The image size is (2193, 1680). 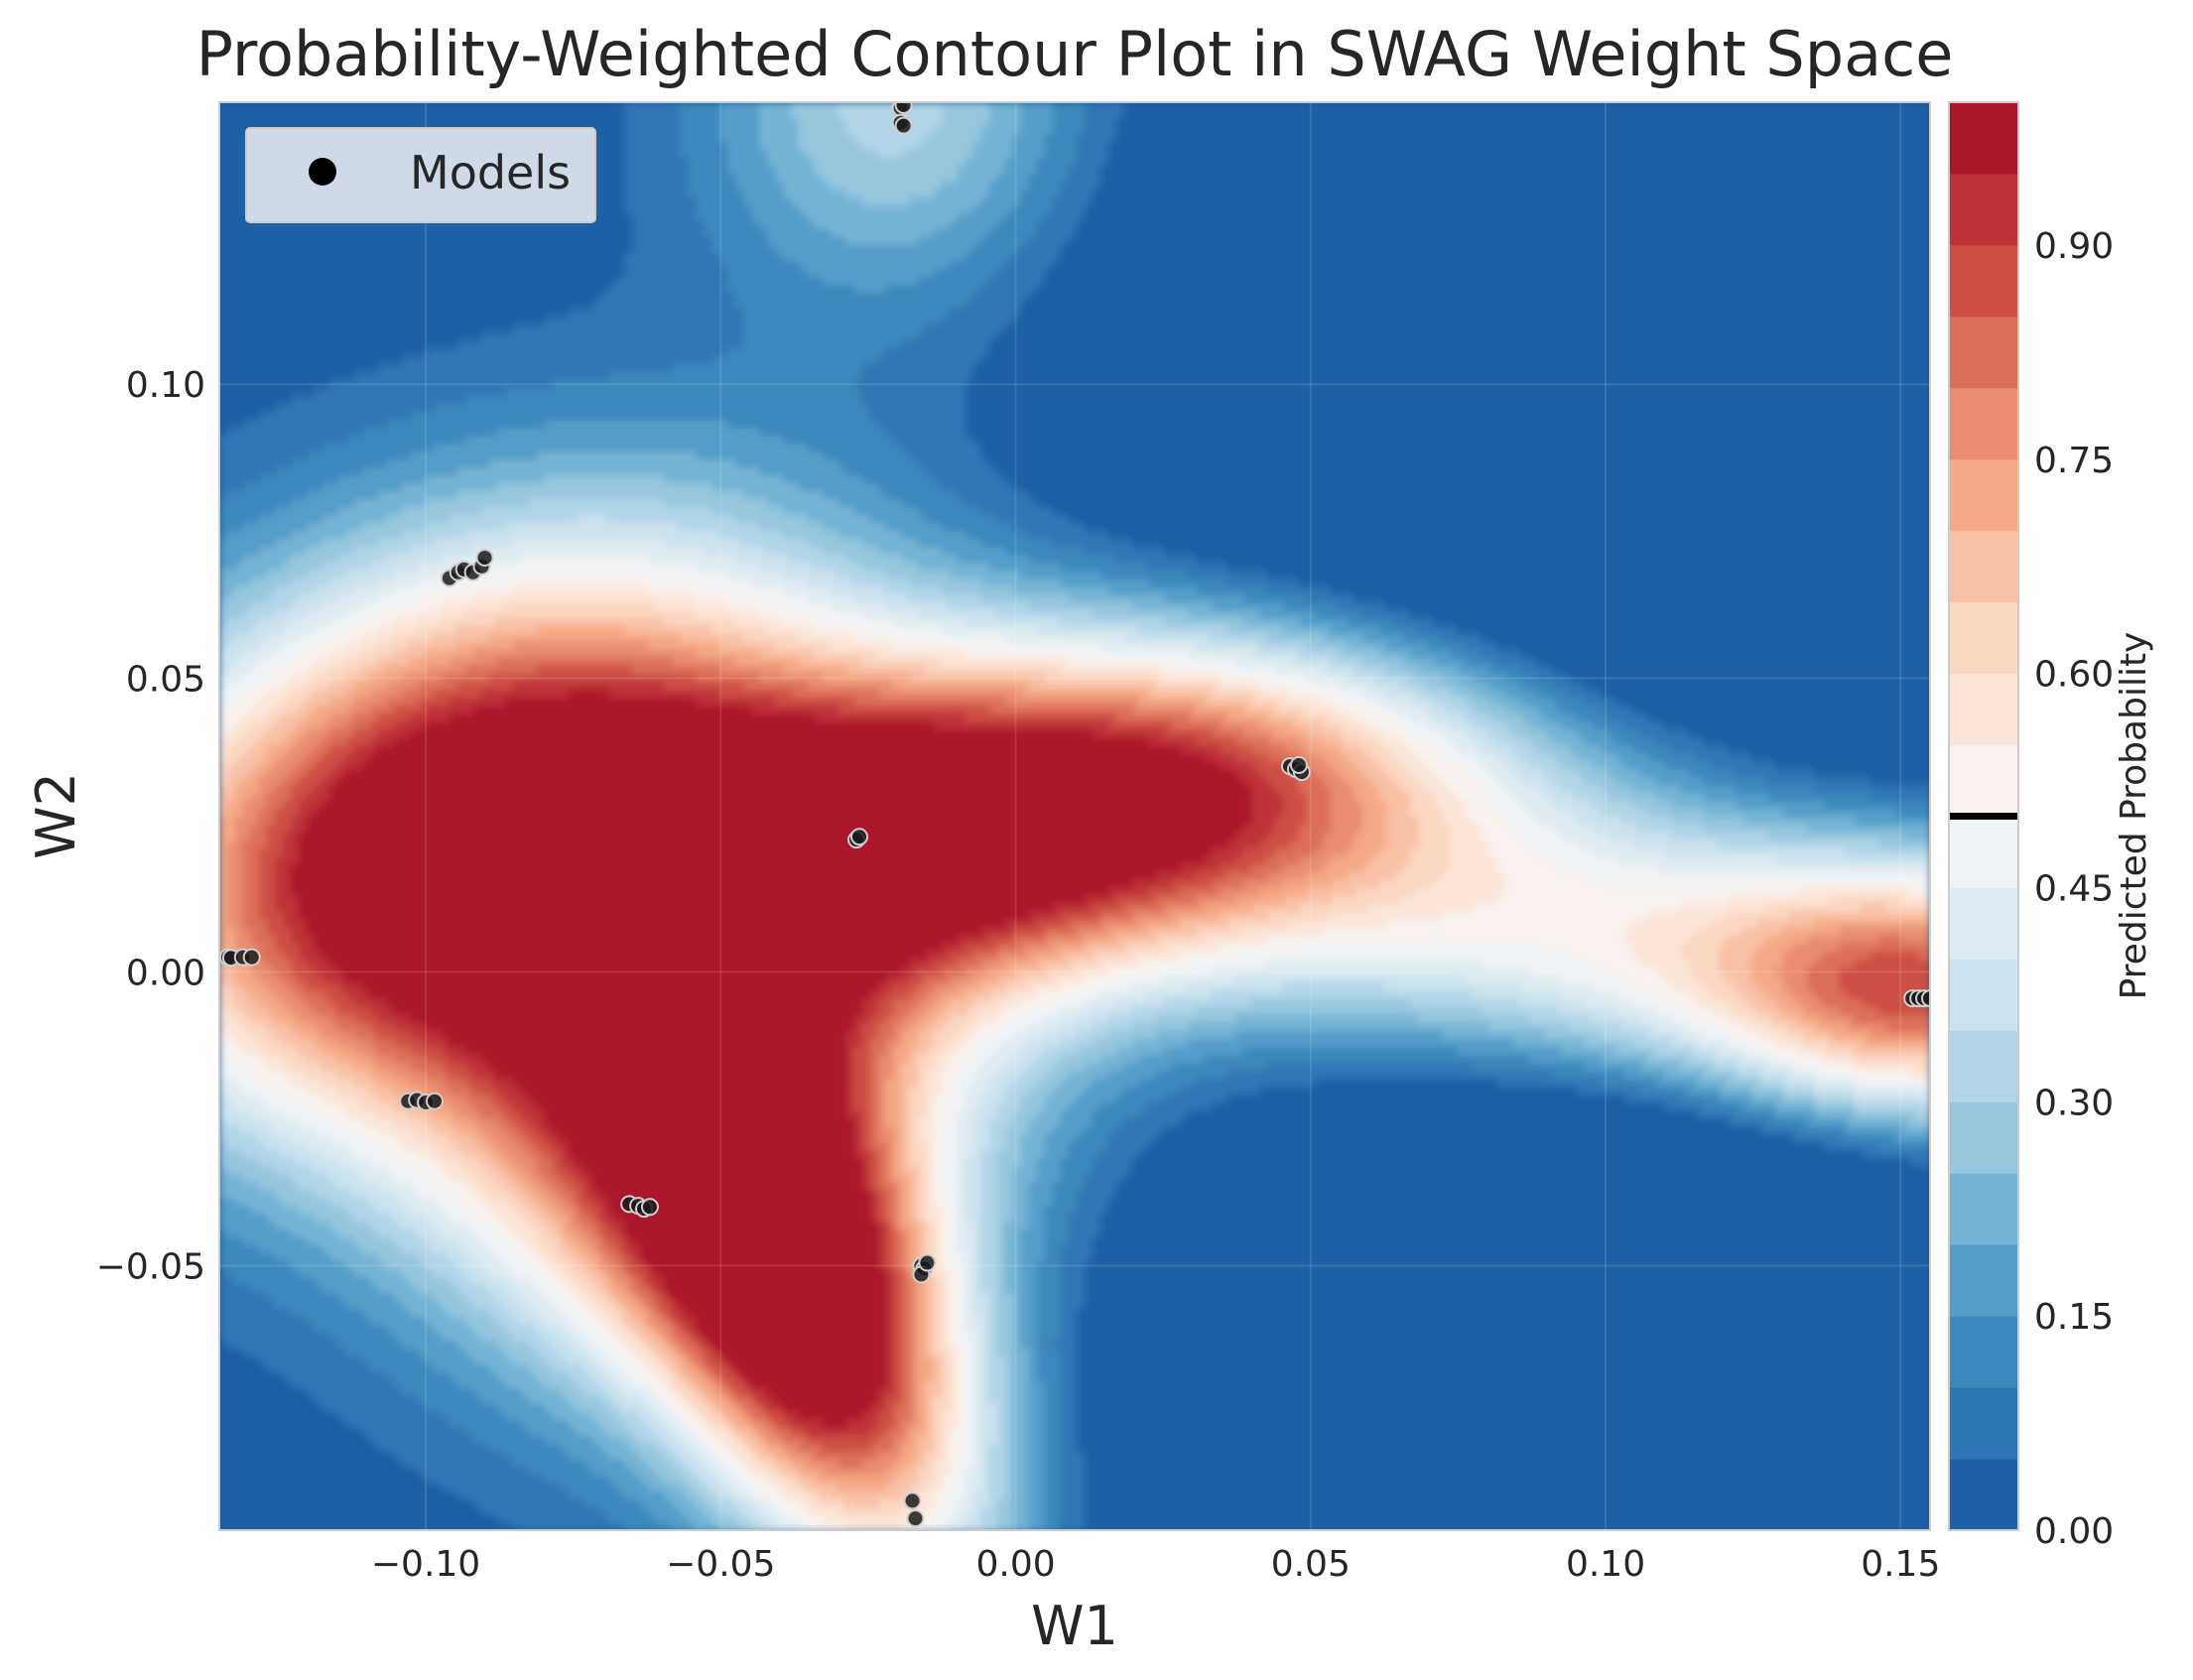 I want to click on x-tick-label: 0.05, so click(x=1311, y=1564).